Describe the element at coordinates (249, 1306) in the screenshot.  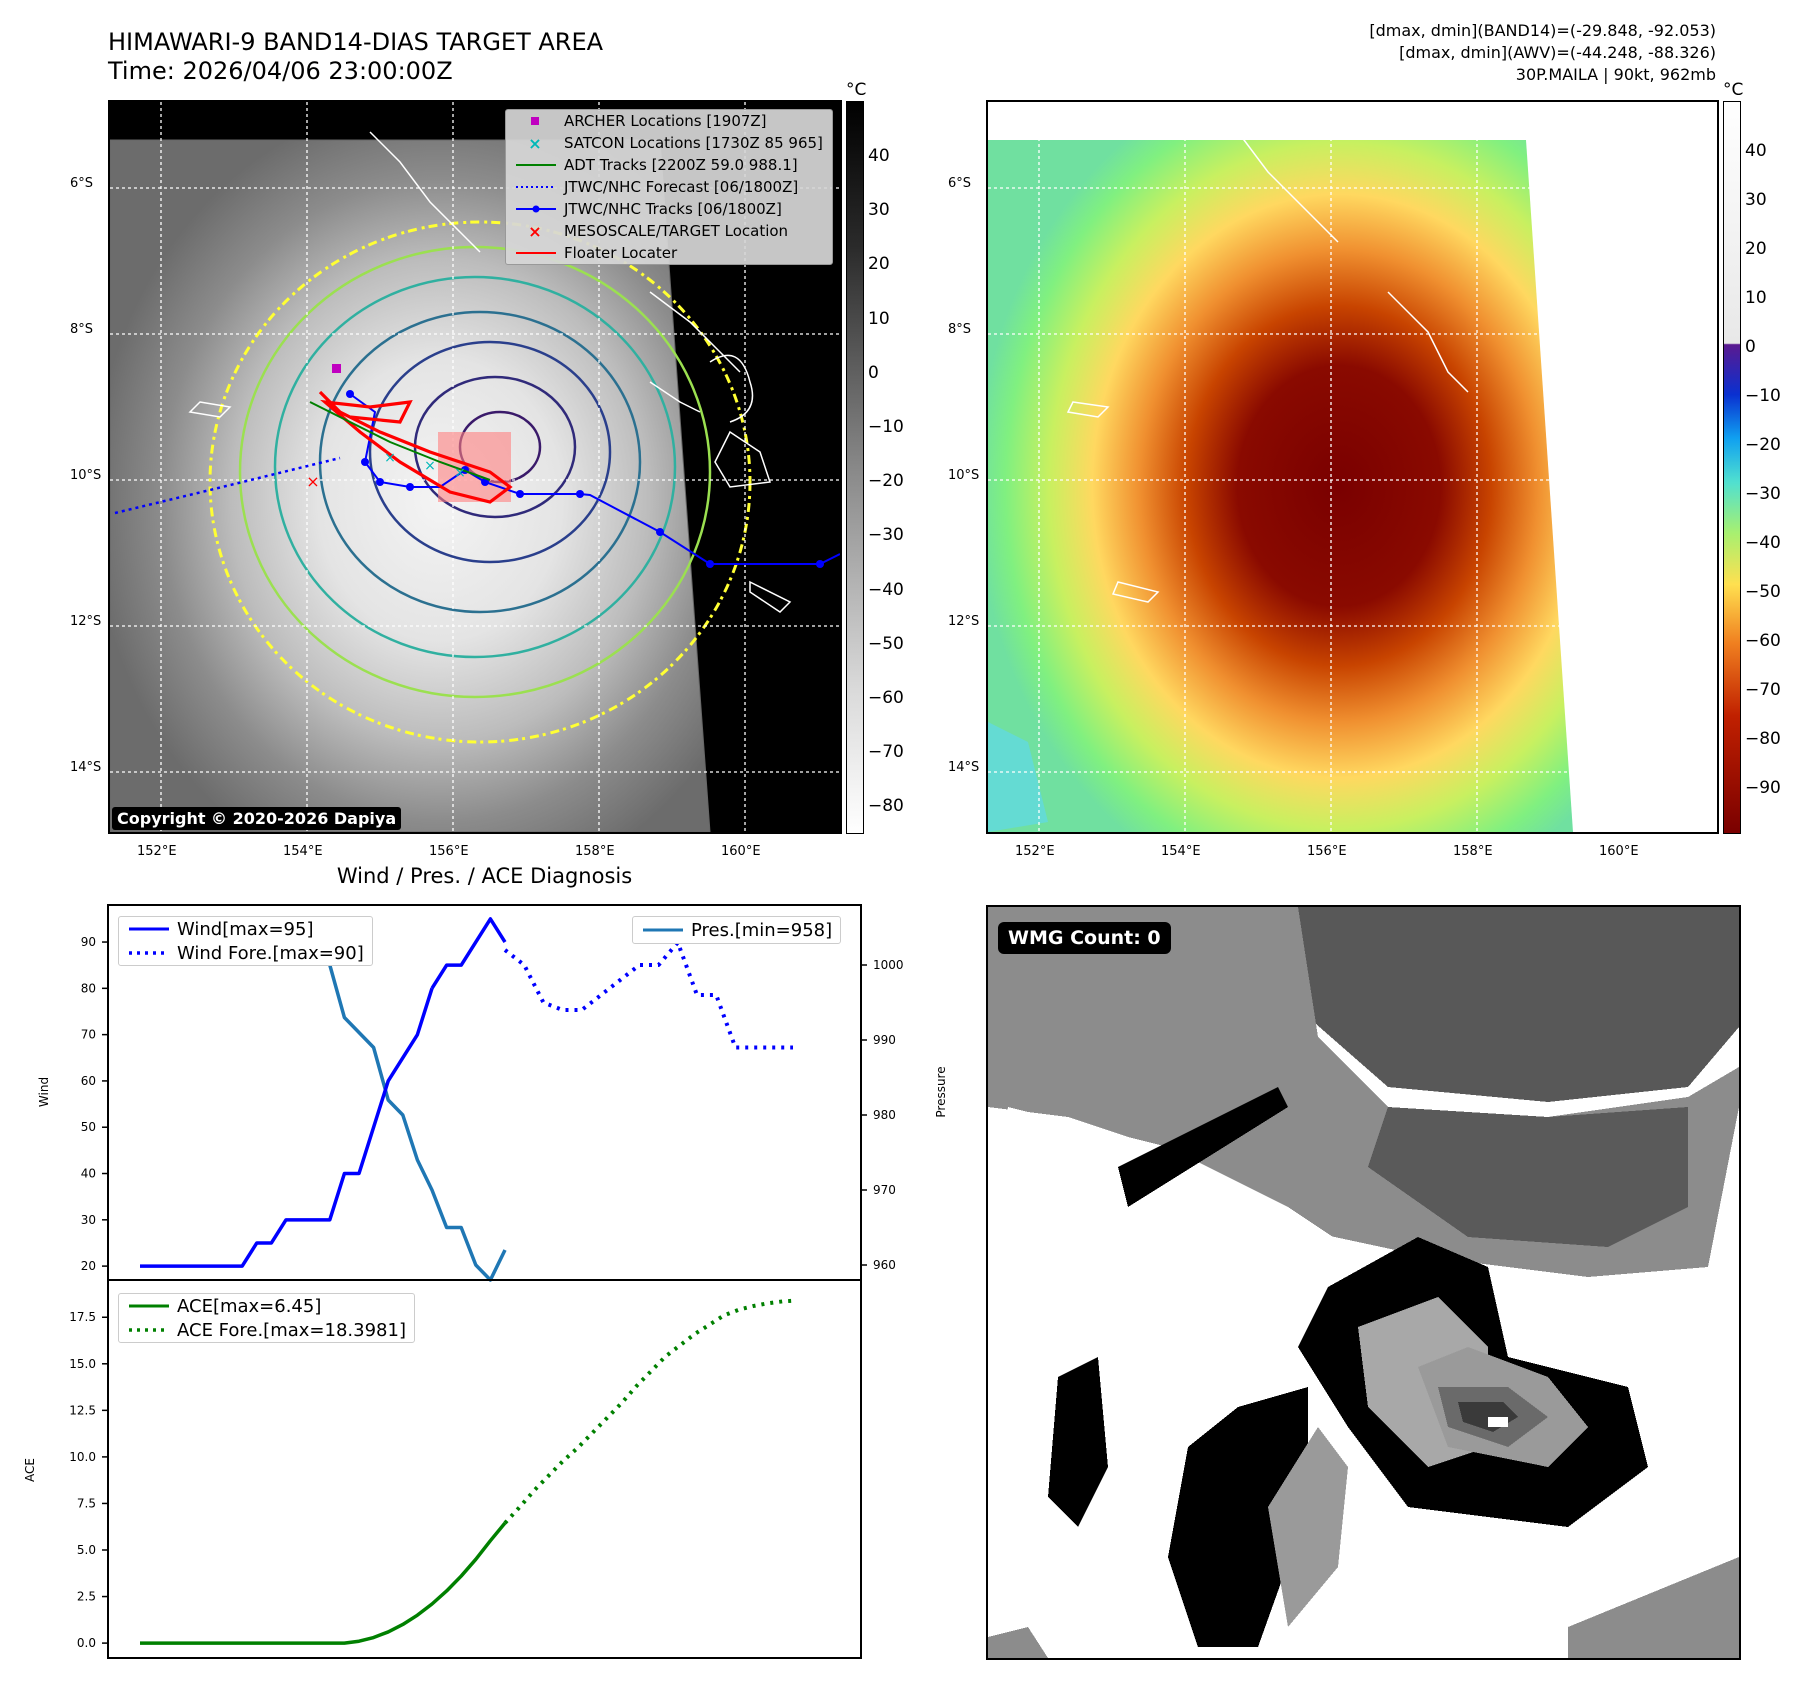
I see `ace-legend-label: ACE[max=6.45]` at that location.